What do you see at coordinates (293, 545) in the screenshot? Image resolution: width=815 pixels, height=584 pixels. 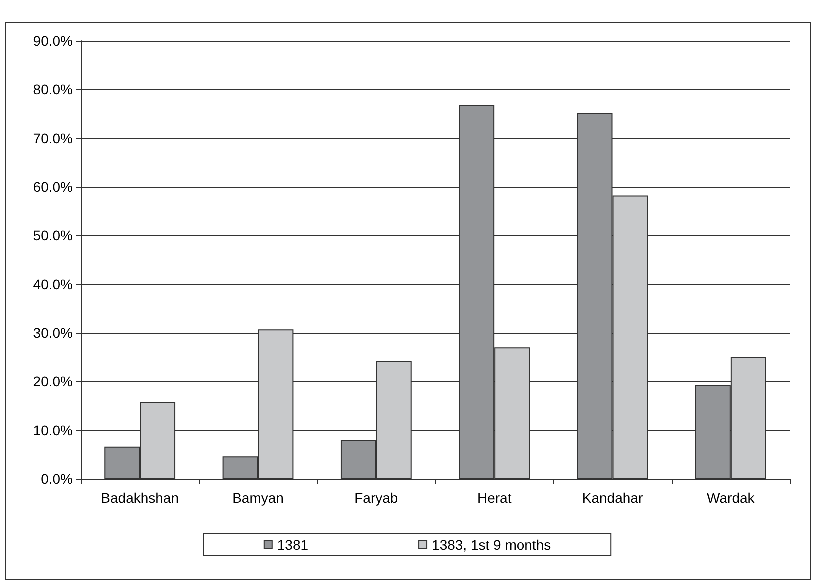 I see `legend-label: 1381` at bounding box center [293, 545].